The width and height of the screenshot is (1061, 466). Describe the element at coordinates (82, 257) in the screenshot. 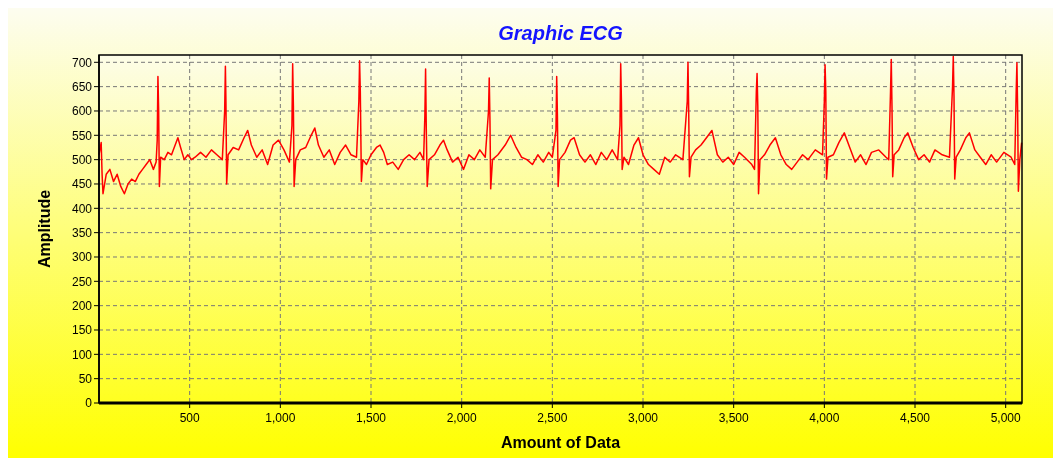

I see `y-tick-label: 300` at that location.